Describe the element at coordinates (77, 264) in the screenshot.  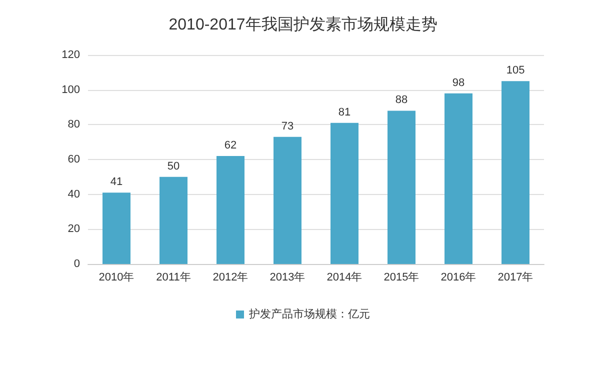
I see `y-tick-label: 0` at that location.